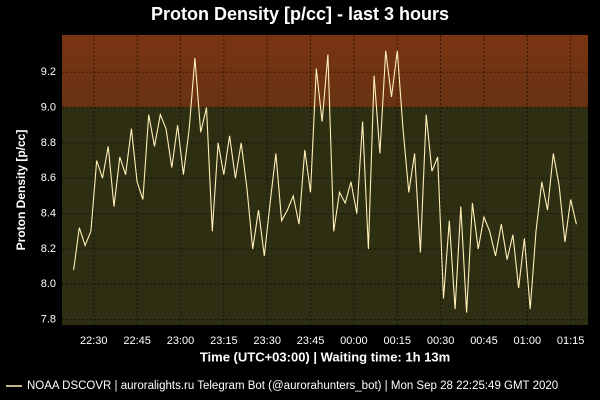  Describe the element at coordinates (48, 214) in the screenshot. I see `y-tick-label: 8.4` at that location.